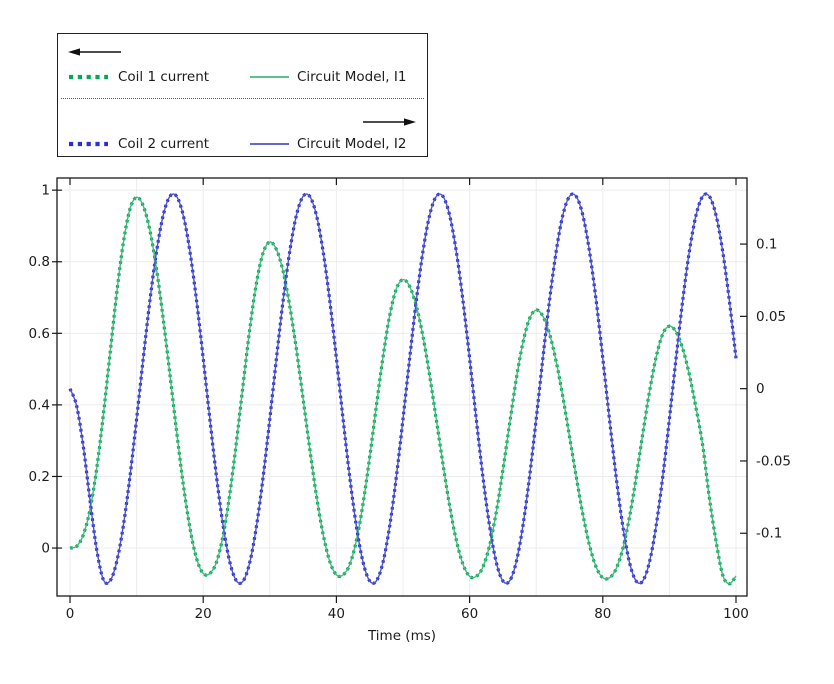  Describe the element at coordinates (39, 405) in the screenshot. I see `svg-text: 0.4` at that location.